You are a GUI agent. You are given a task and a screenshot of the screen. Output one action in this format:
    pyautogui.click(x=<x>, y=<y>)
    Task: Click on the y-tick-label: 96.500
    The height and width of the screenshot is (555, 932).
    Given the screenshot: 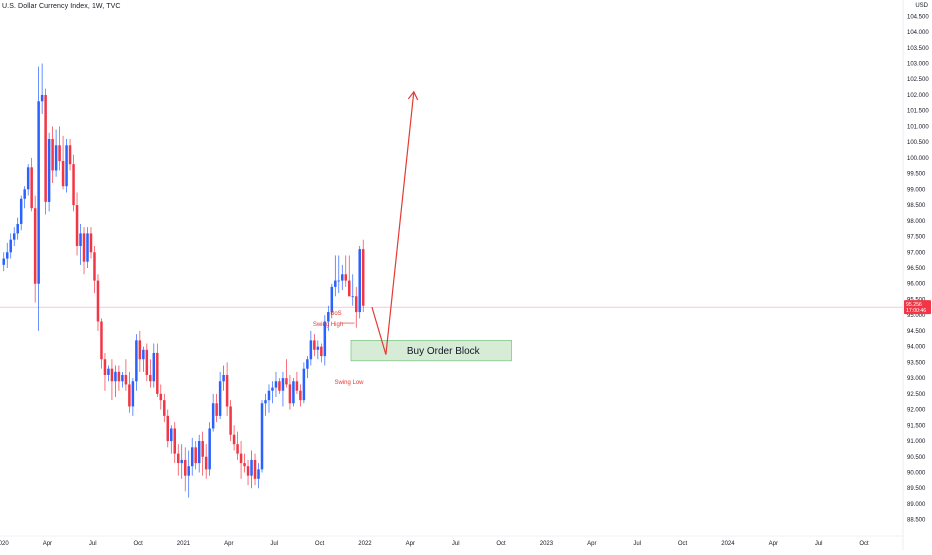 What is the action you would take?
    pyautogui.click(x=916, y=269)
    